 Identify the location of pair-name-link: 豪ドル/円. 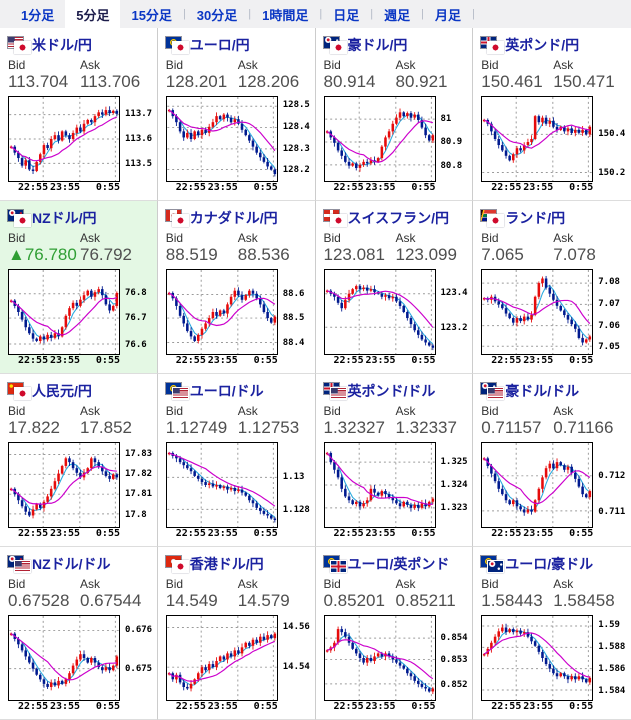
(377, 45).